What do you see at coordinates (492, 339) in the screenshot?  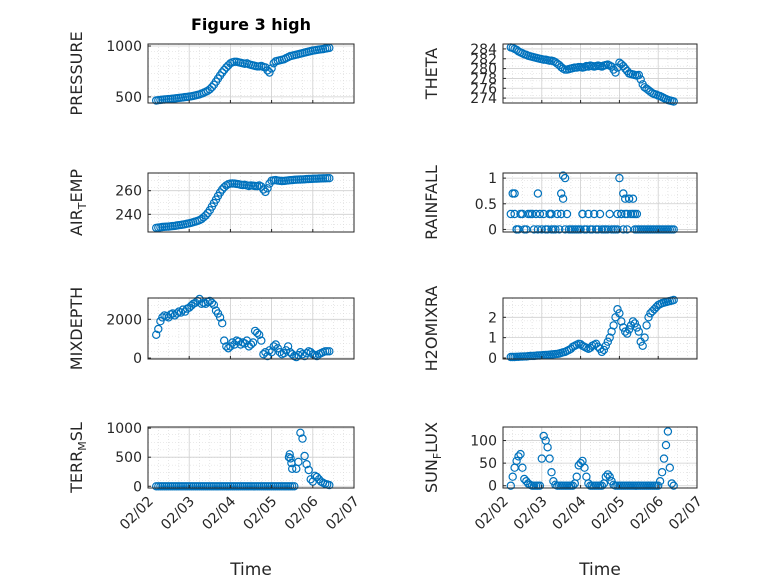 I see `ytick-label-5-1: 1` at bounding box center [492, 339].